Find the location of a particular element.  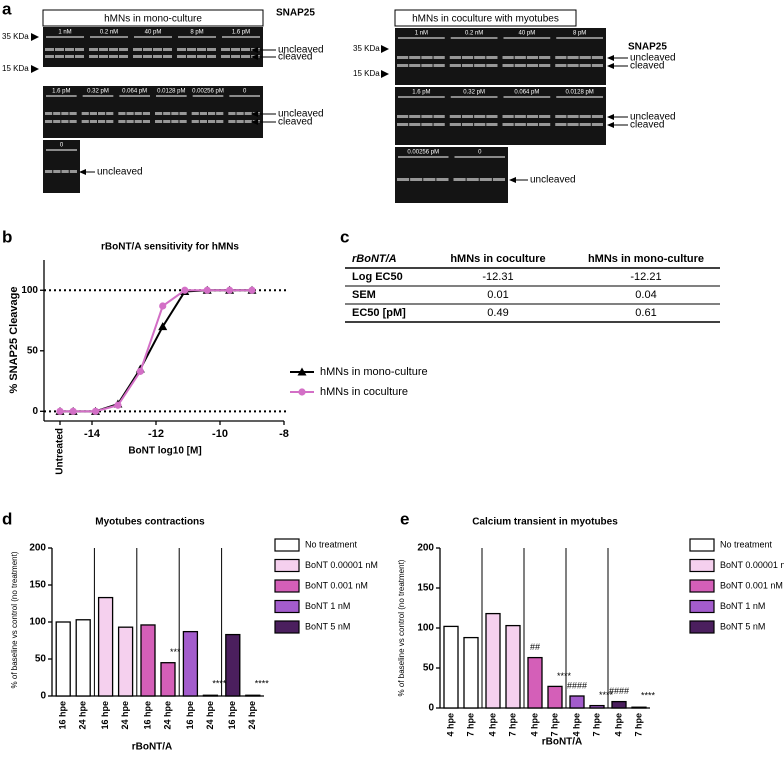

significance: **** is located at coordinates (606, 695).